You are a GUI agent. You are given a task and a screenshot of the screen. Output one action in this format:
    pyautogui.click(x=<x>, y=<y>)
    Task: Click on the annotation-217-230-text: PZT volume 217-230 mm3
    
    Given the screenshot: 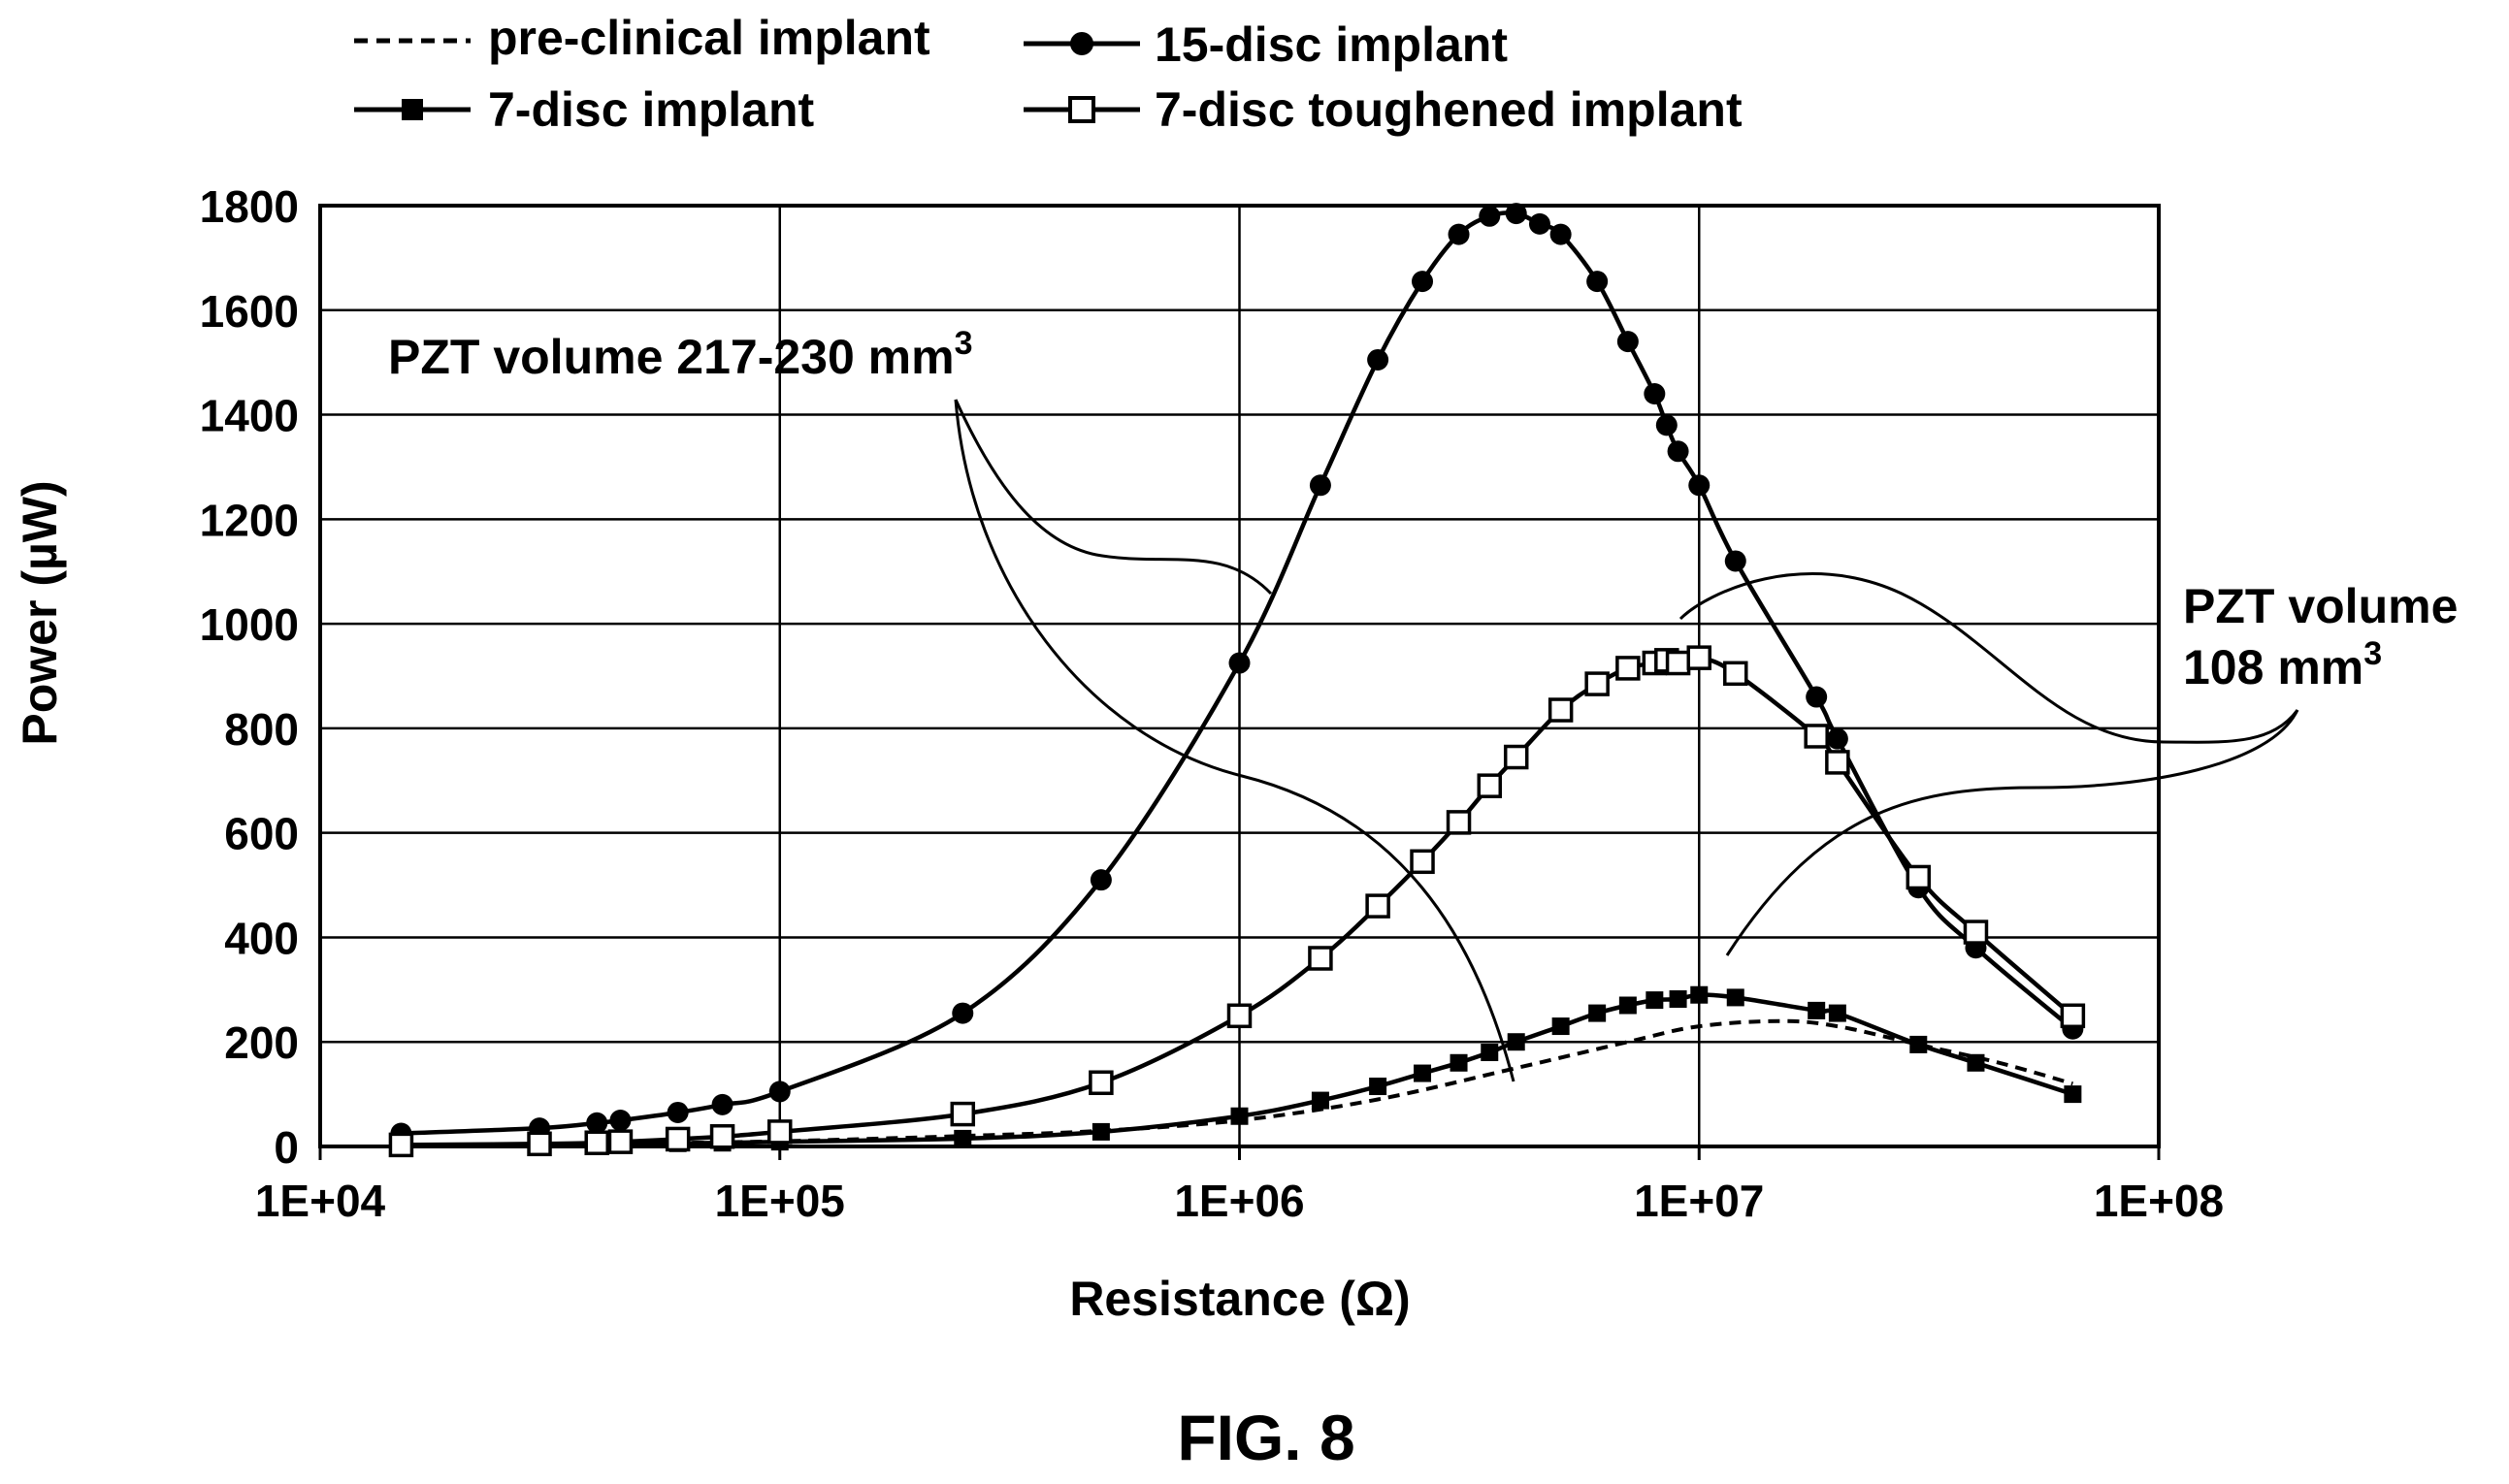 What is the action you would take?
    pyautogui.click(x=680, y=355)
    